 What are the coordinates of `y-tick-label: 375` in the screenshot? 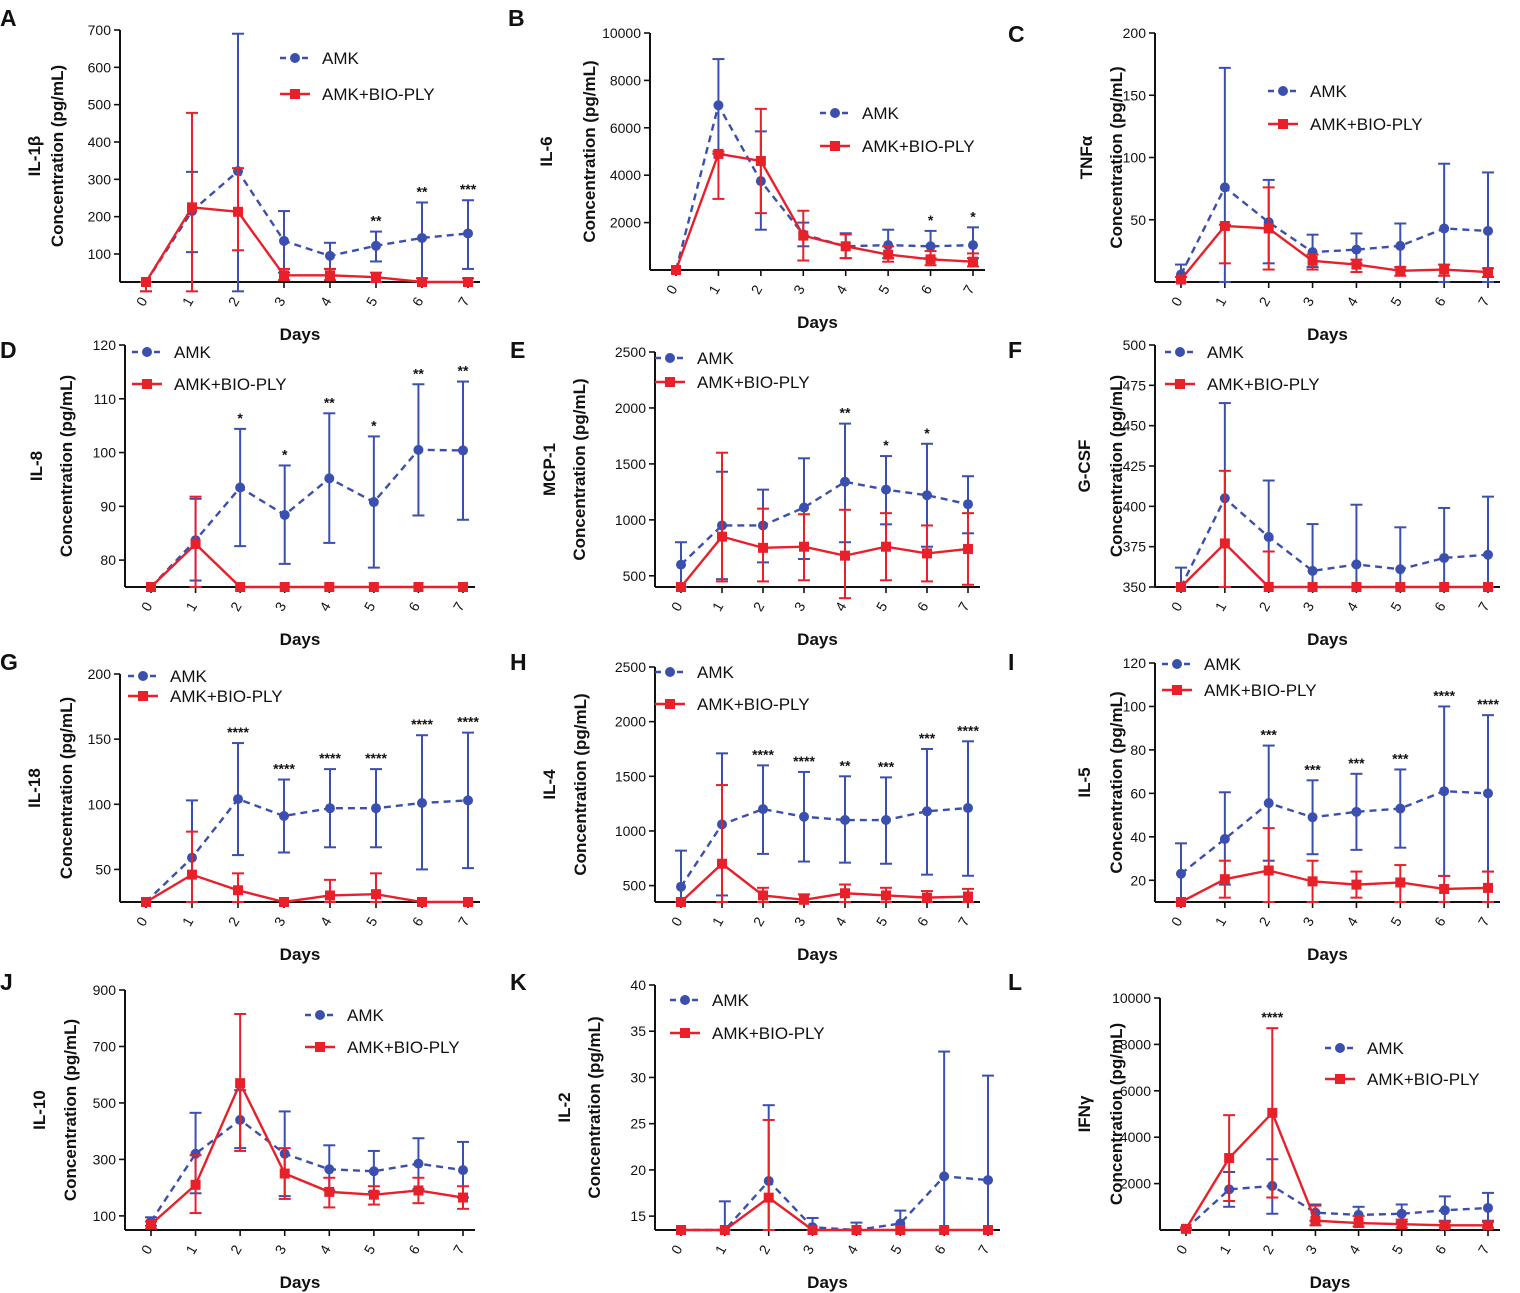 It's located at (1135, 547).